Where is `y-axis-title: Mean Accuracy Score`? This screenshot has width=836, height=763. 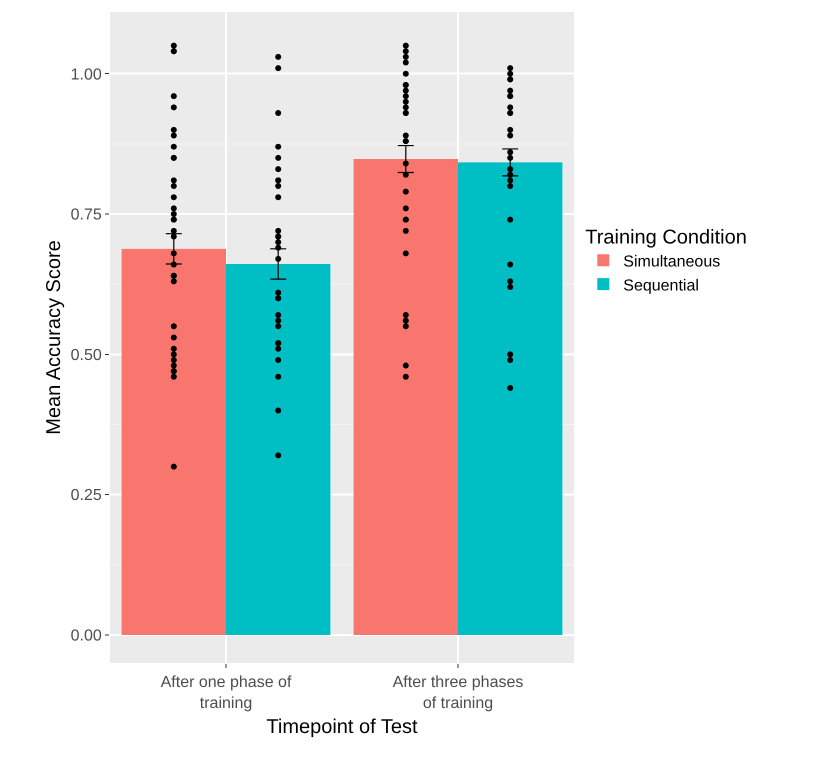
y-axis-title: Mean Accuracy Score is located at coordinates (54, 337).